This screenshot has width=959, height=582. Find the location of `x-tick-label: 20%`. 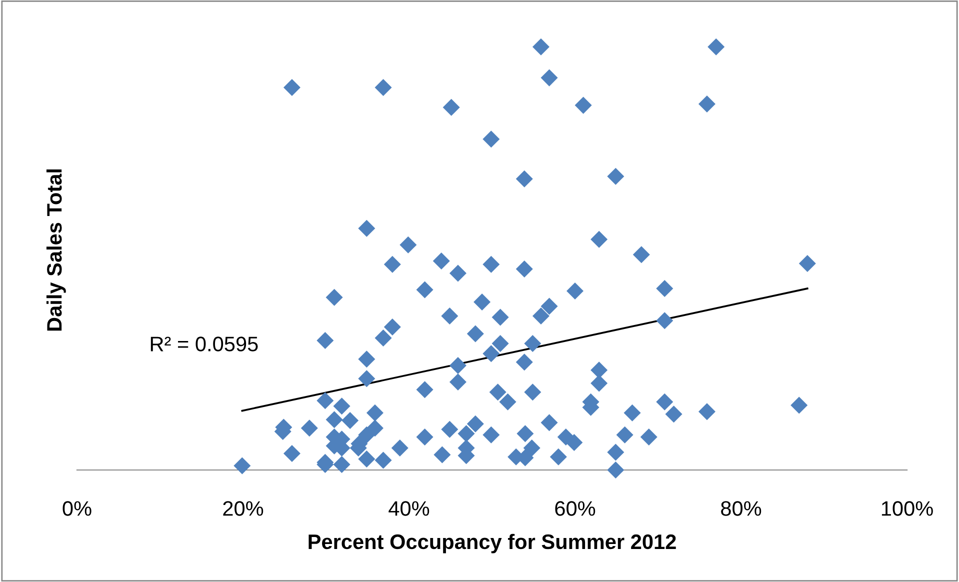

x-tick-label: 20% is located at coordinates (243, 508).